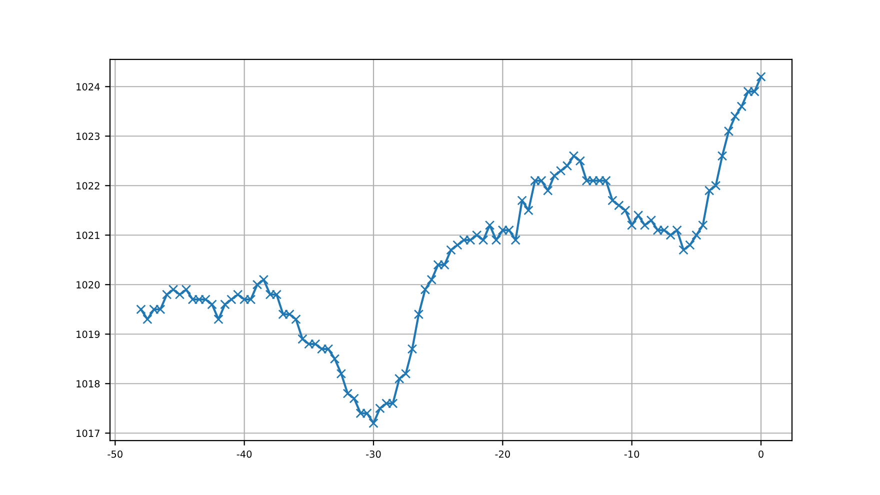 Image resolution: width=880 pixels, height=495 pixels. What do you see at coordinates (88, 186) in the screenshot?
I see `y-tick-label: 1022` at bounding box center [88, 186].